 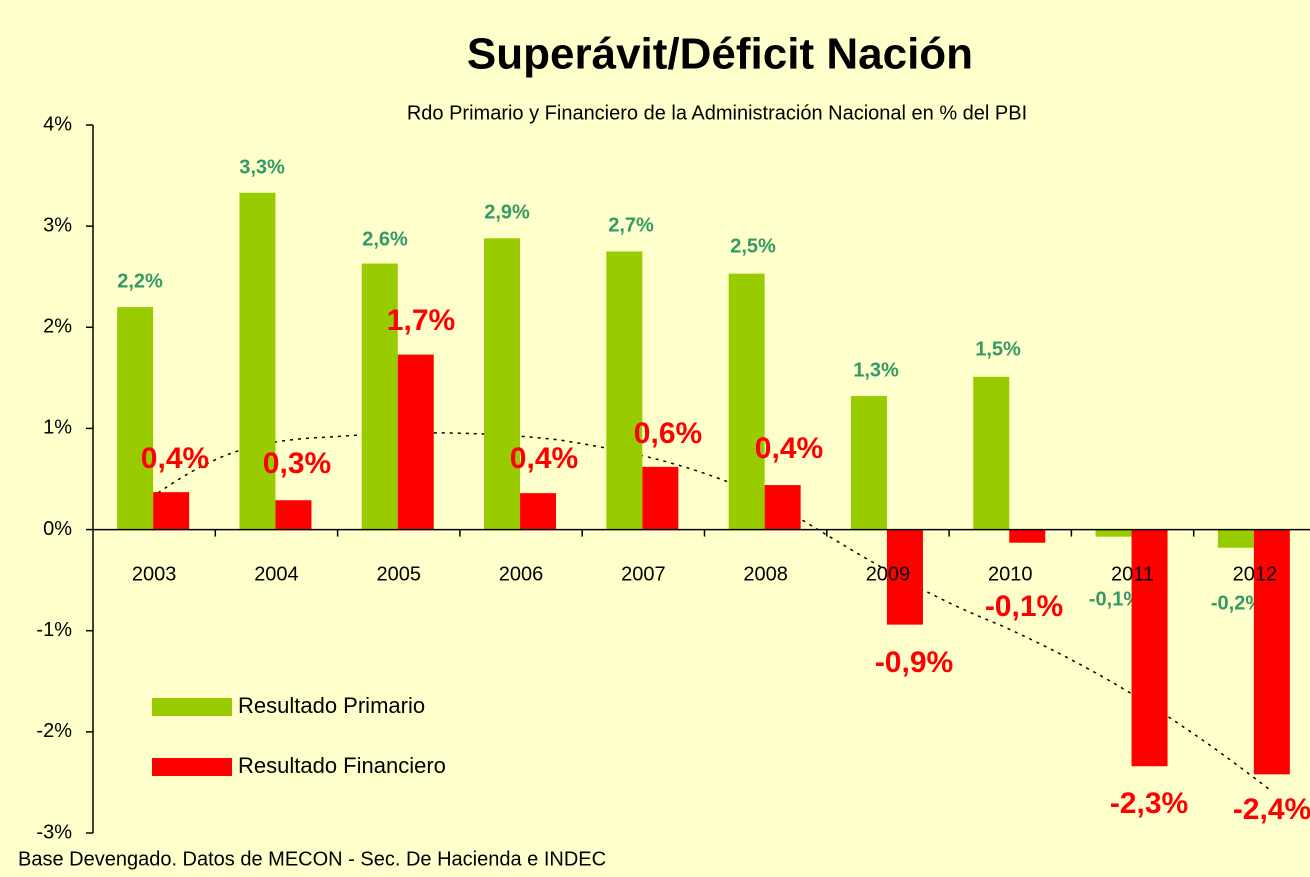 What do you see at coordinates (57, 225) in the screenshot?
I see `y-tick-label: 3%` at bounding box center [57, 225].